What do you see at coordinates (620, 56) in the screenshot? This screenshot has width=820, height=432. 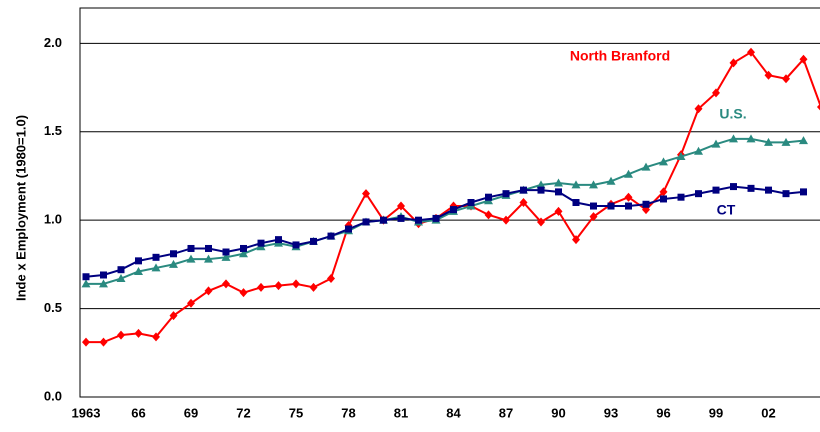 I see `series-label: North Branford` at bounding box center [620, 56].